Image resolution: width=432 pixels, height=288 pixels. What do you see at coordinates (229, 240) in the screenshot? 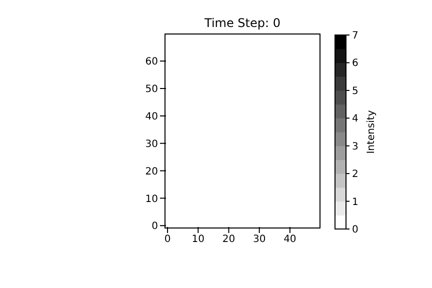
I see `x-tick-label: 20` at bounding box center [229, 240].